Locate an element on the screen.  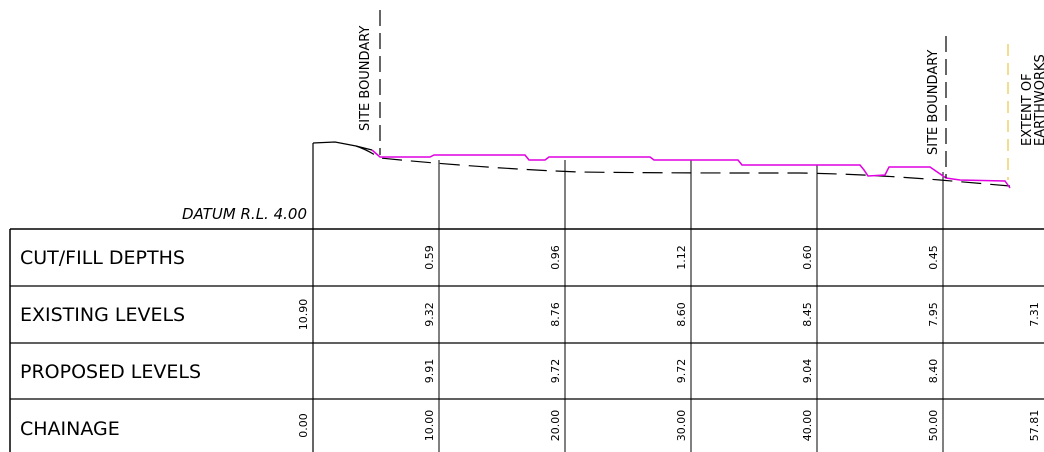
table-cell-value: 10.00 is located at coordinates (429, 426).